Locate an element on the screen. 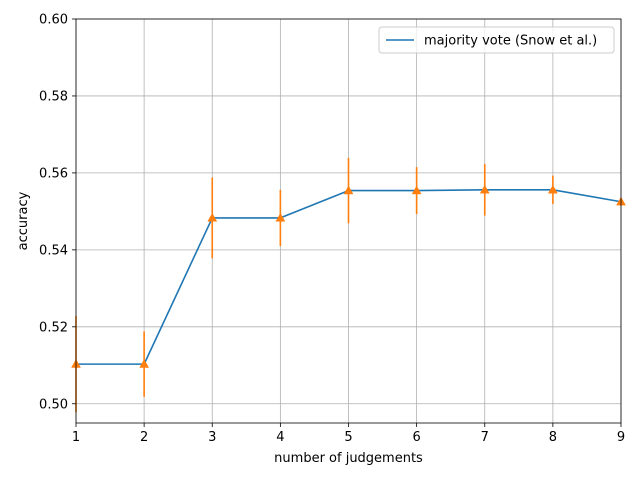 The height and width of the screenshot is (480, 640). x-axis-label: number of judgements is located at coordinates (348, 458).